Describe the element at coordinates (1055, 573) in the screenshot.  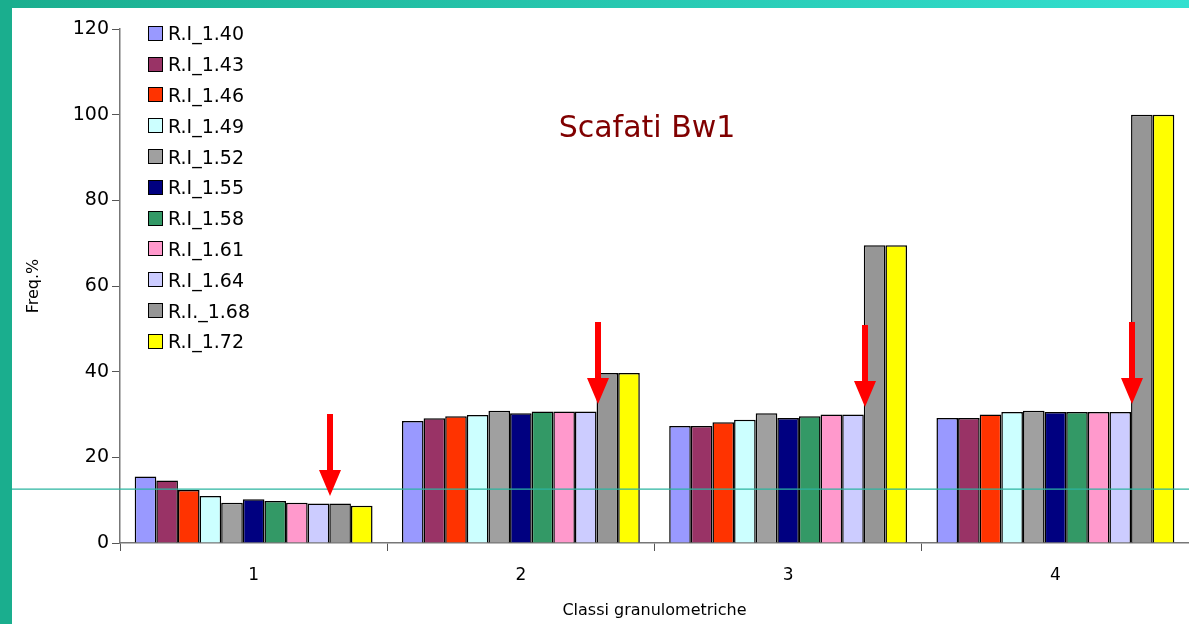
I see `x-tick-label: 4` at that location.